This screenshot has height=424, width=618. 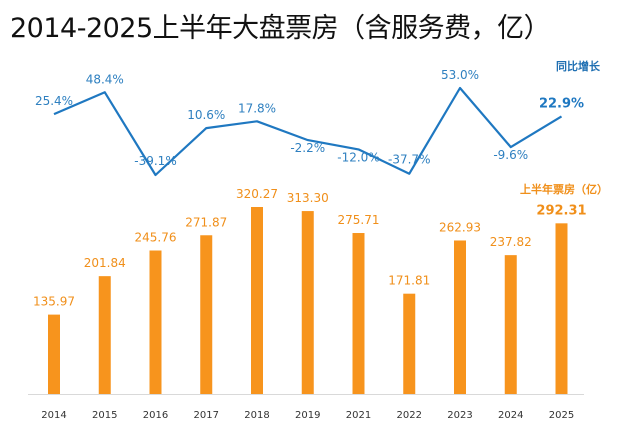 I want to click on line-label-2023: 53.0%, so click(x=460, y=75).